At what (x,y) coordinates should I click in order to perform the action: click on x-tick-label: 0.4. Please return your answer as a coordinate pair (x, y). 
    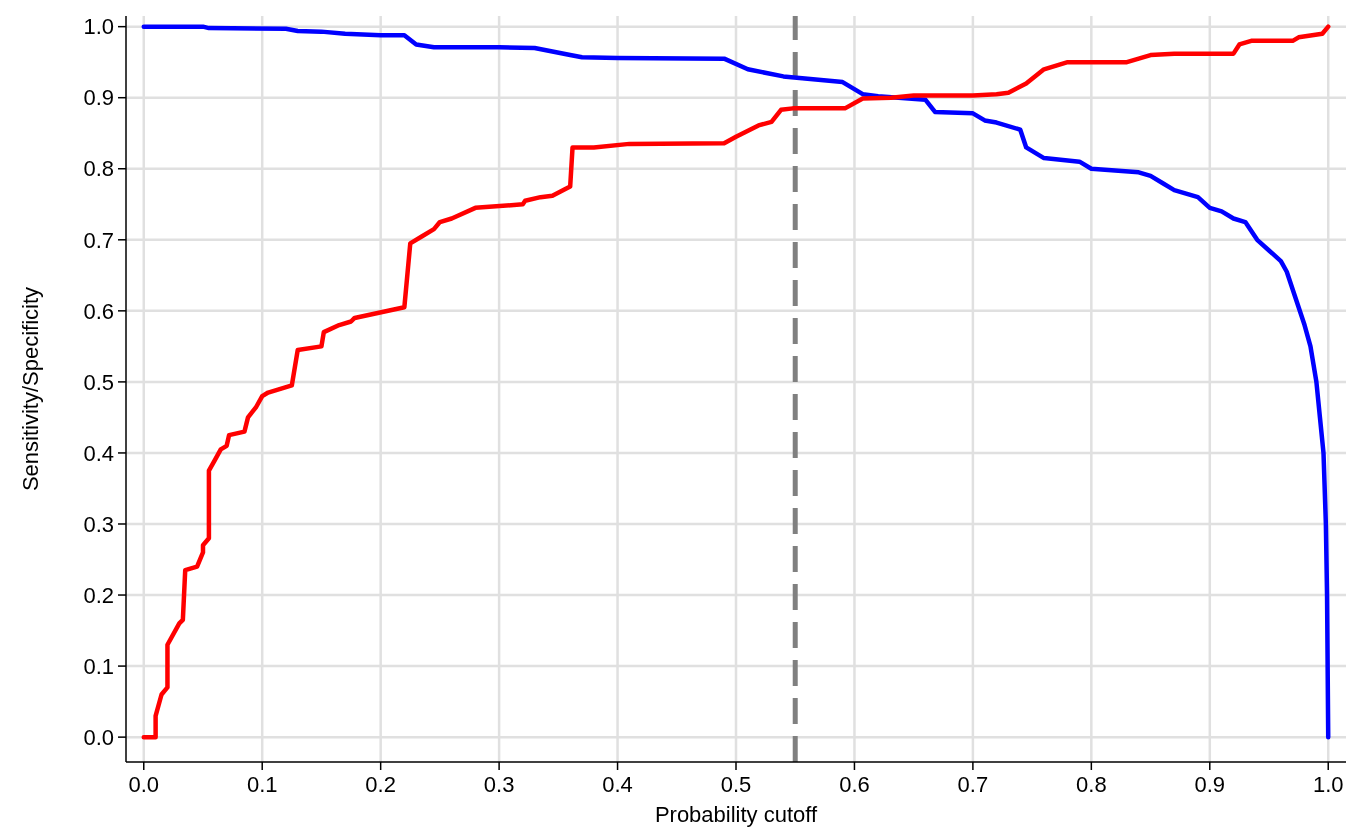
    Looking at the image, I should click on (617, 784).